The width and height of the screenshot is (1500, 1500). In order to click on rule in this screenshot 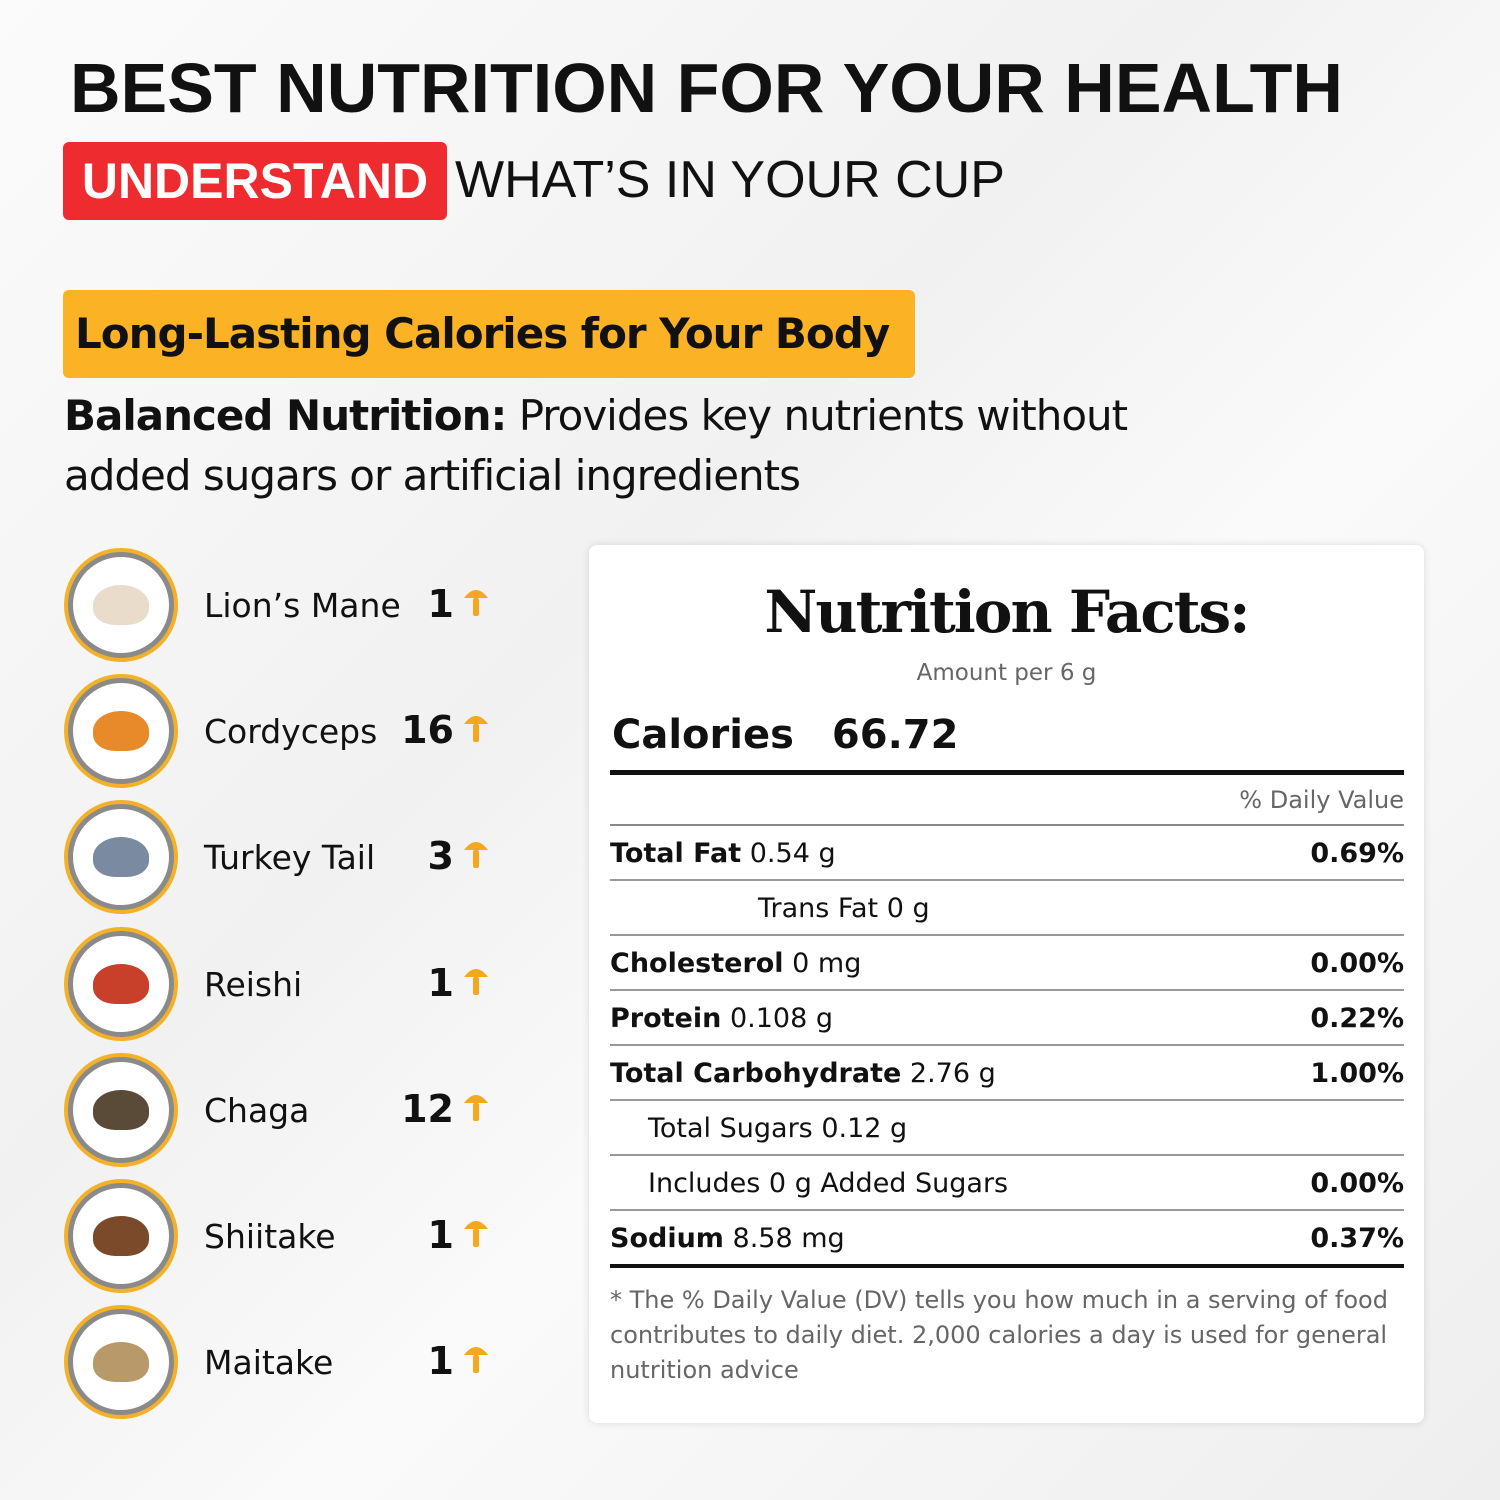, I will do `click(1007, 772)`.